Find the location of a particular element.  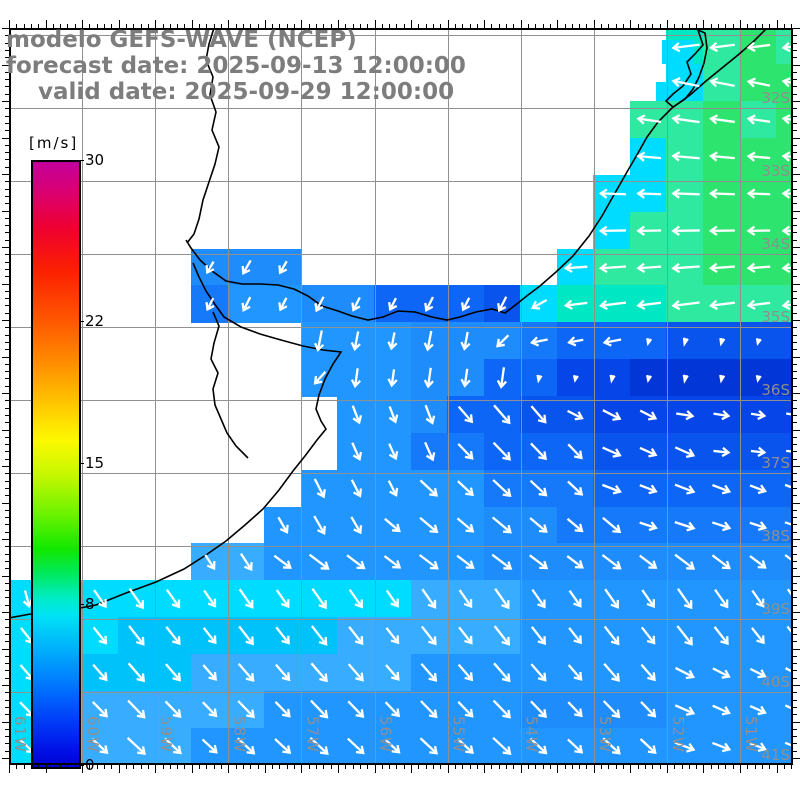

colorbar-tick-label: 22 is located at coordinates (95, 321).